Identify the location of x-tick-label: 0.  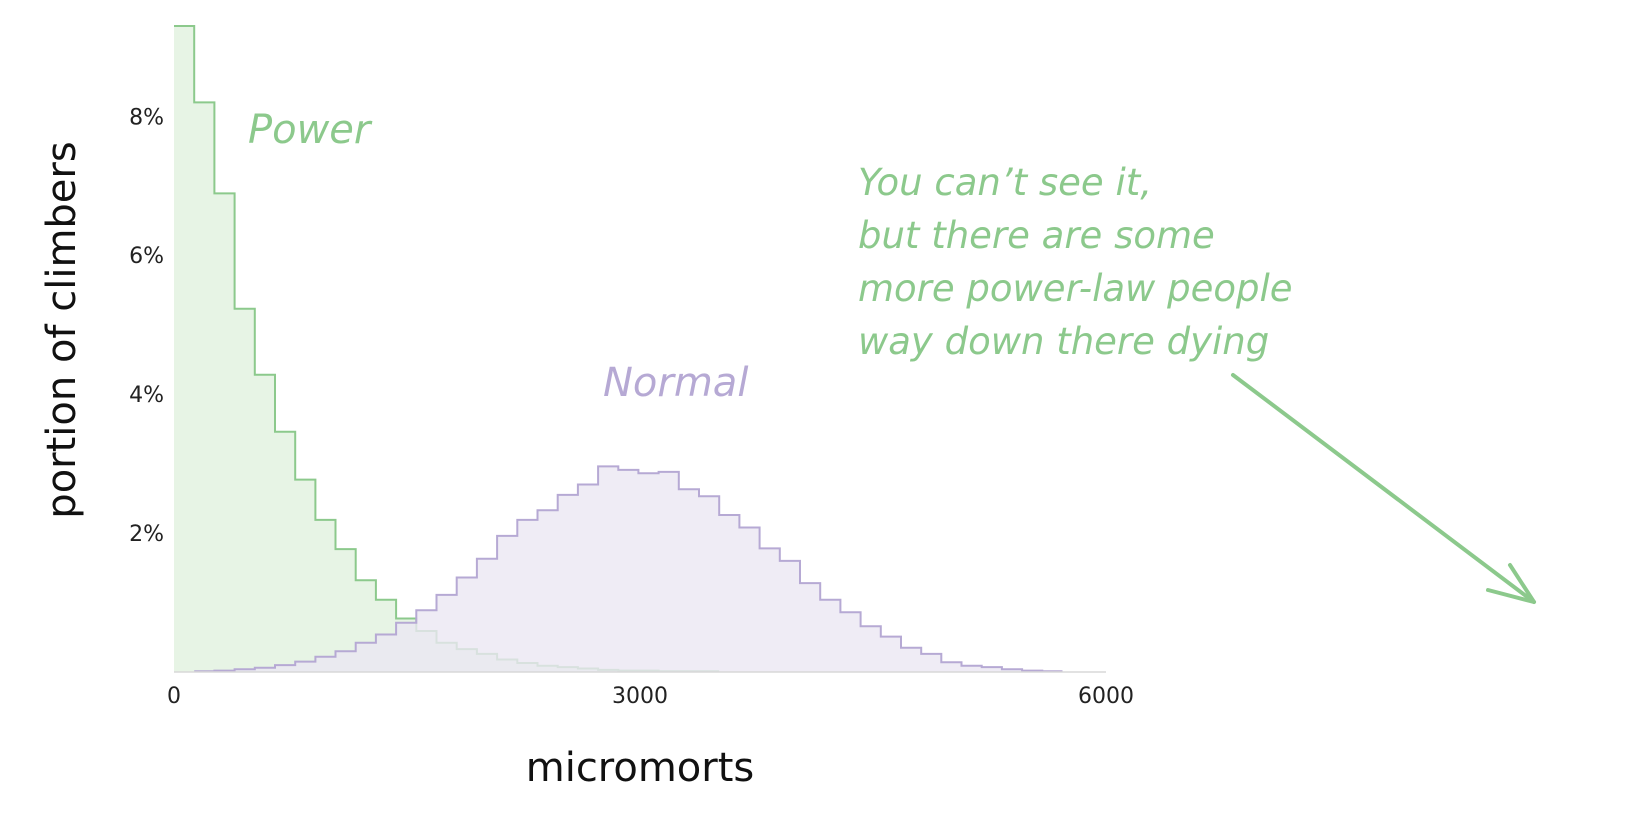
(174, 696).